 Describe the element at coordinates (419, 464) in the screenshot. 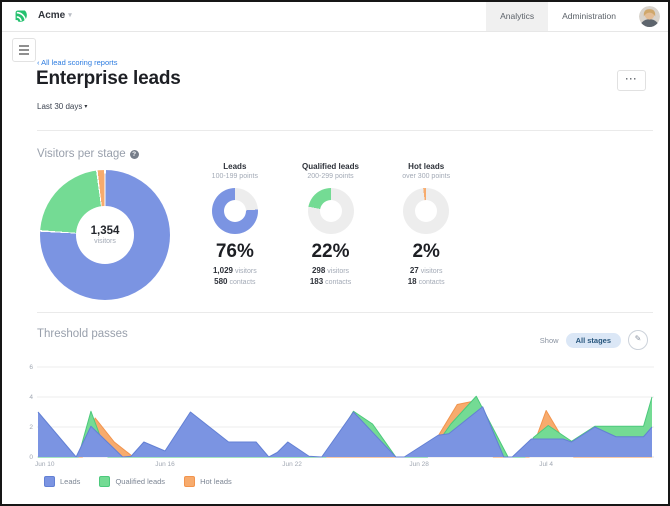

I see `svg-text: Jun 28` at that location.